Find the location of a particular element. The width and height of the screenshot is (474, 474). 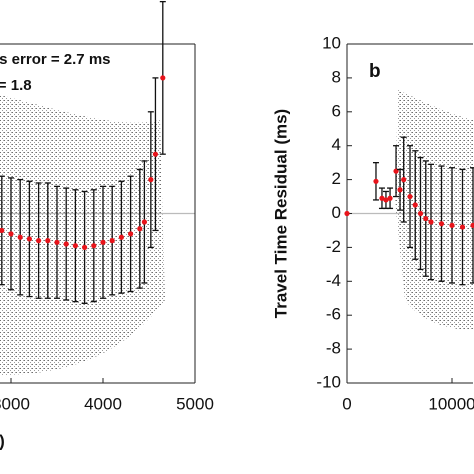

x-tick-label: 4000 is located at coordinates (103, 403).